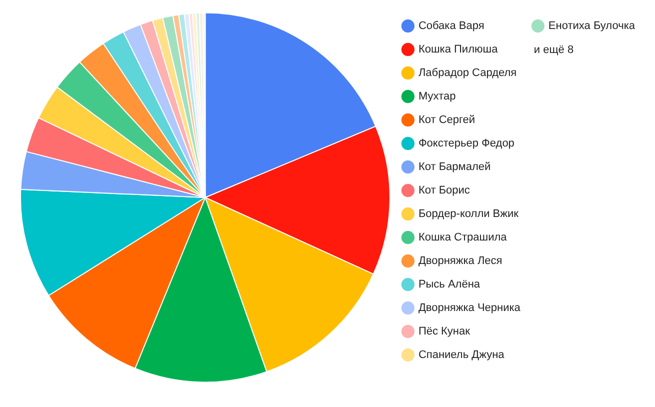  Describe the element at coordinates (444, 190) in the screenshot. I see `legend-label: Кот Борис` at that location.